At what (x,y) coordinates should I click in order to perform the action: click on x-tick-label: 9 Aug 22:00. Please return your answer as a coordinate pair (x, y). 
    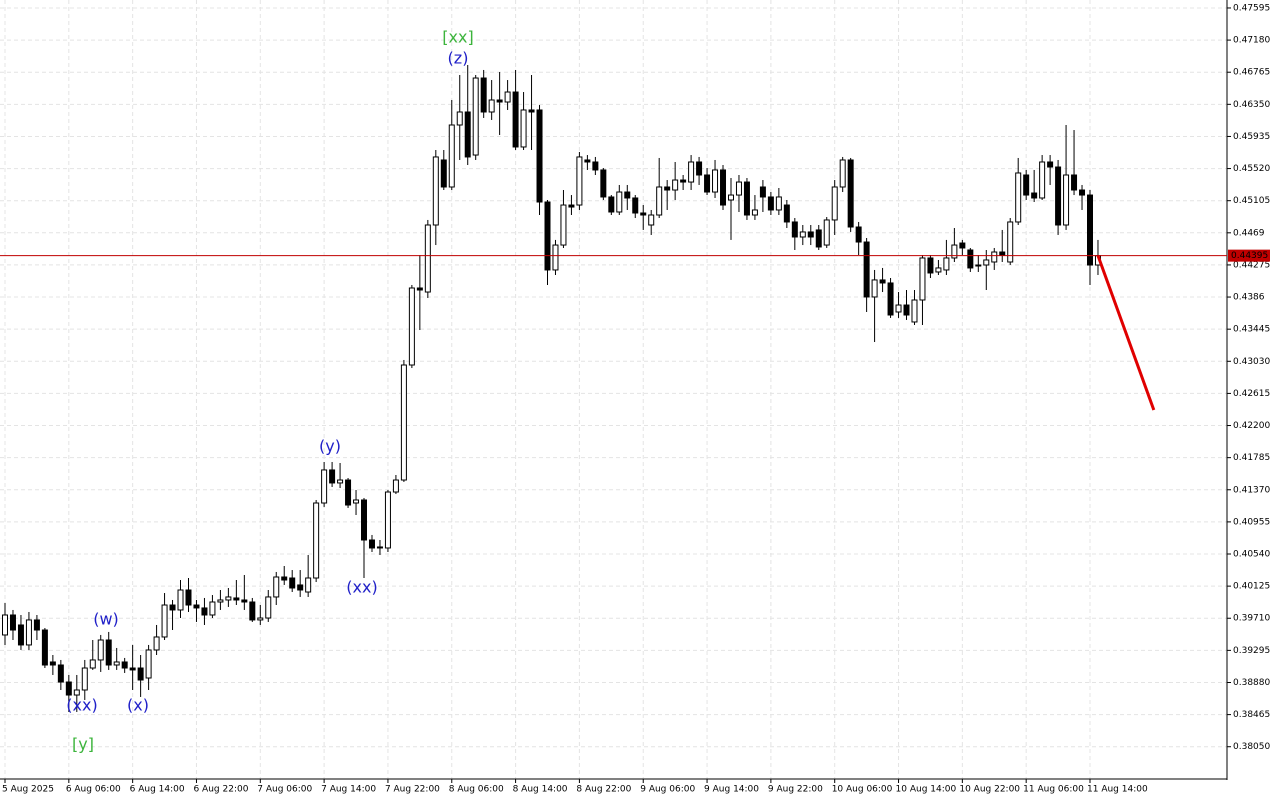
    Looking at the image, I should click on (795, 790).